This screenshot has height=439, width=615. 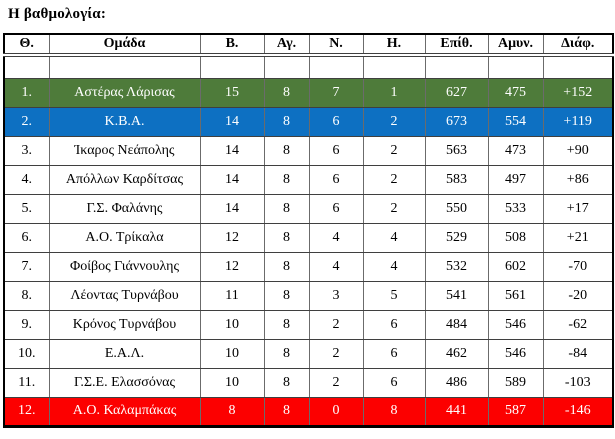 What do you see at coordinates (26, 150) in the screenshot?
I see `cell-position: 3.` at bounding box center [26, 150].